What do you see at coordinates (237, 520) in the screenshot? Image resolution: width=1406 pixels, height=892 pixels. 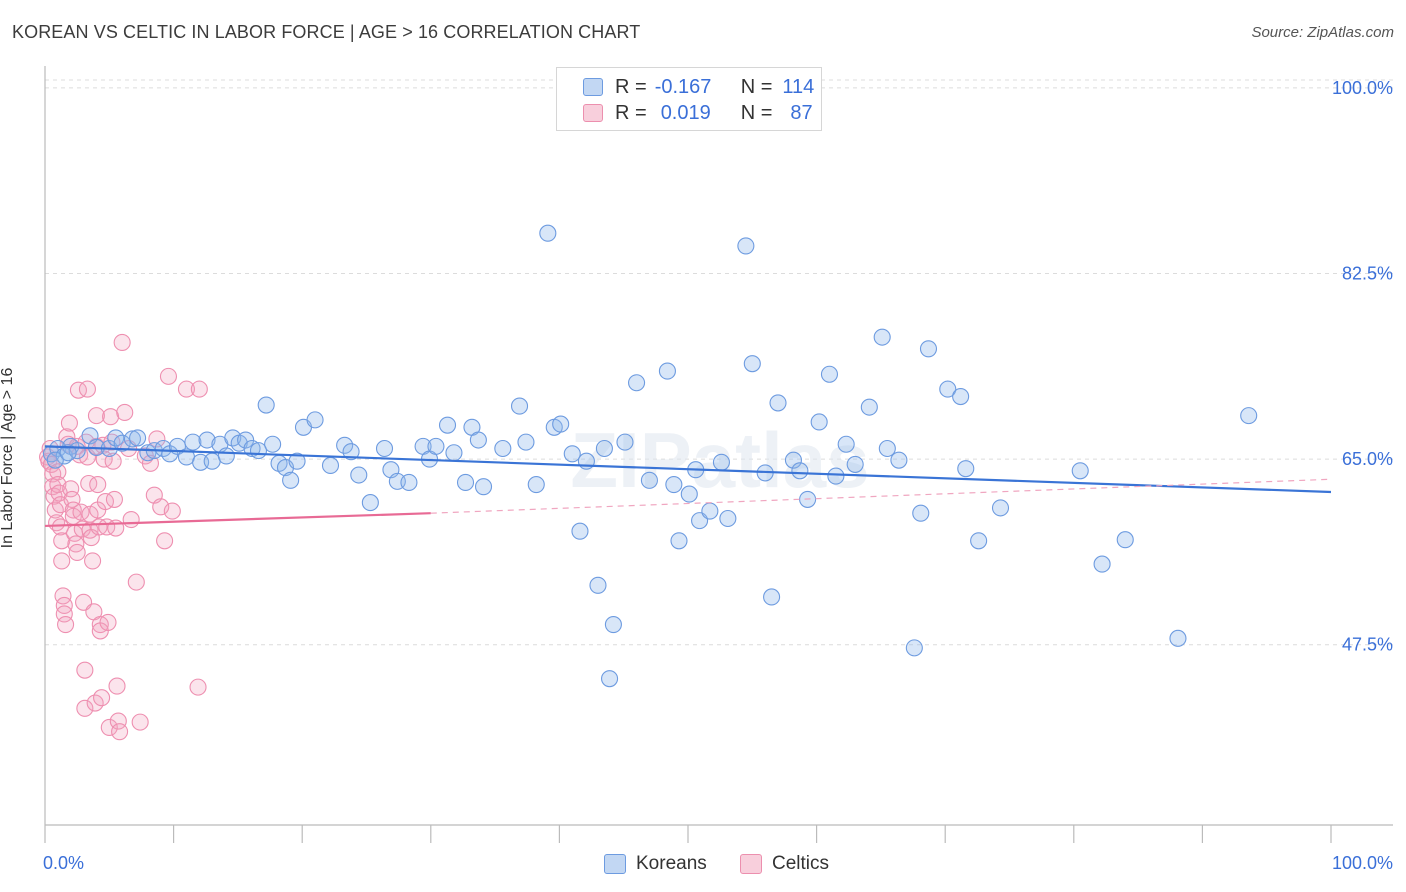 I see `celtic-trend-line` at bounding box center [237, 520].